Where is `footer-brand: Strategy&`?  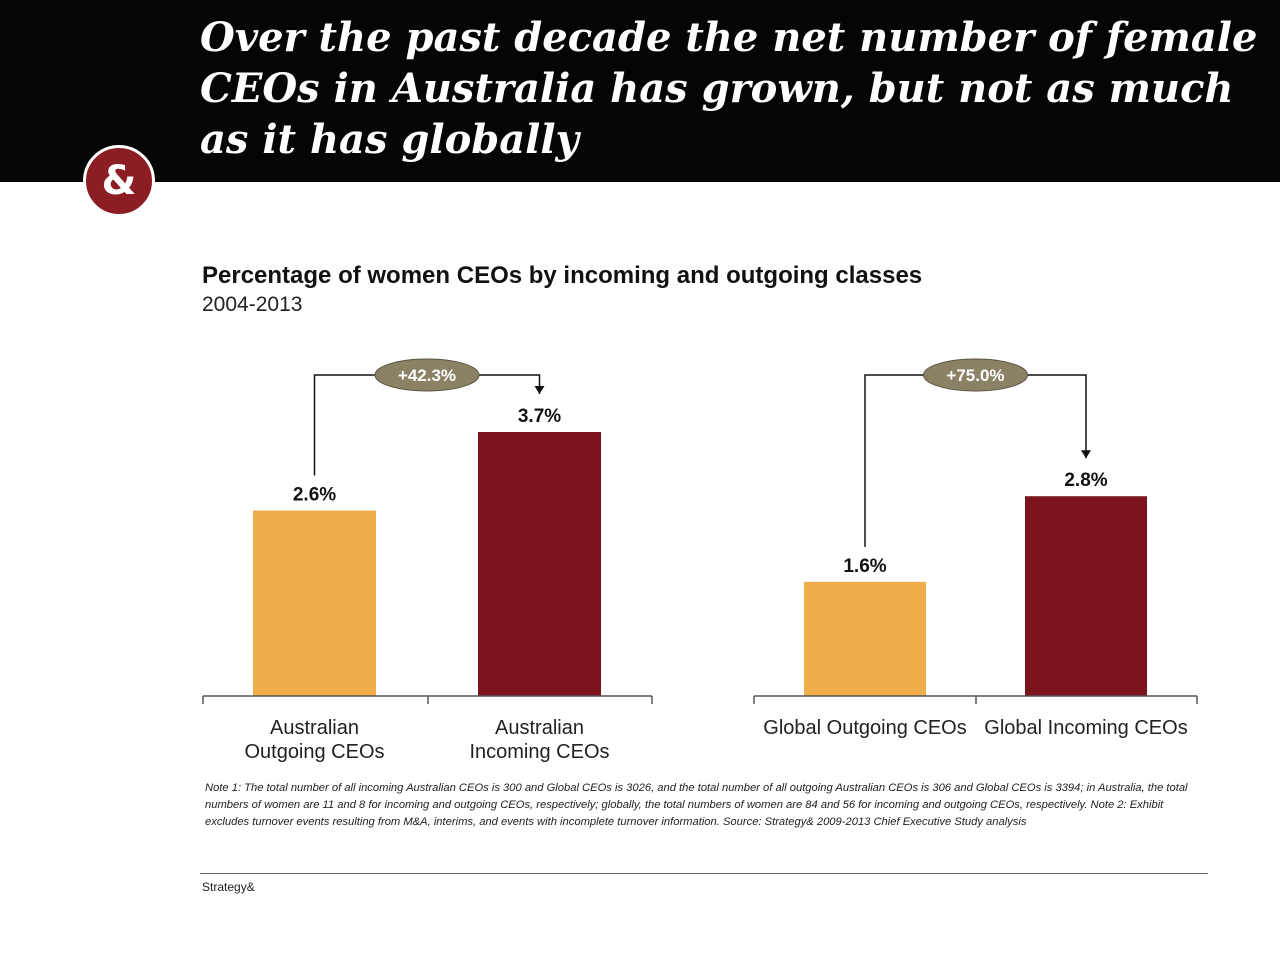
footer-brand: Strategy& is located at coordinates (228, 887).